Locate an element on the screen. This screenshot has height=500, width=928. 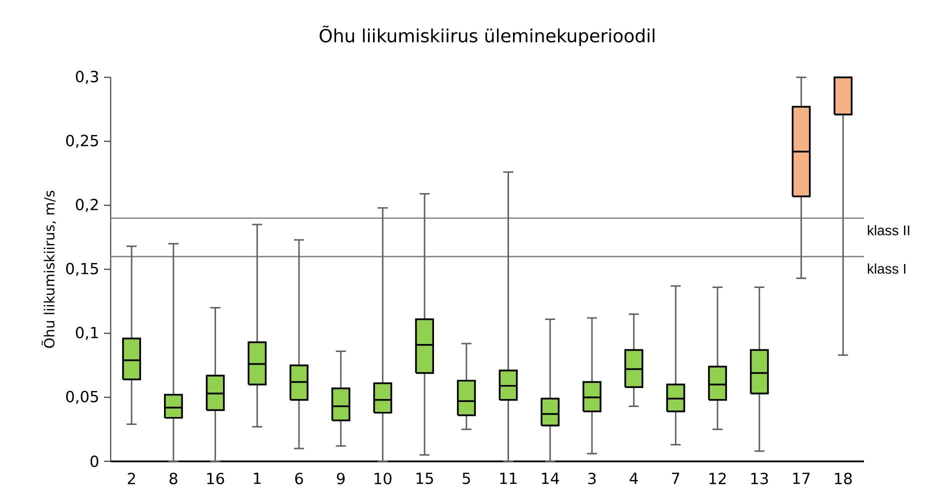
x-tick-label: 6 is located at coordinates (299, 478).